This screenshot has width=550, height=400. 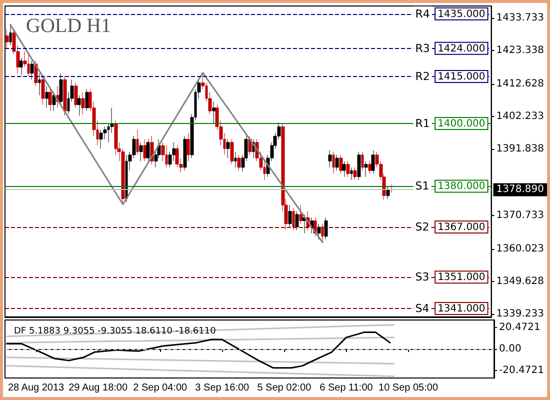 What do you see at coordinates (520, 314) in the screenshot?
I see `y-tick-label: 1339.233` at bounding box center [520, 314].